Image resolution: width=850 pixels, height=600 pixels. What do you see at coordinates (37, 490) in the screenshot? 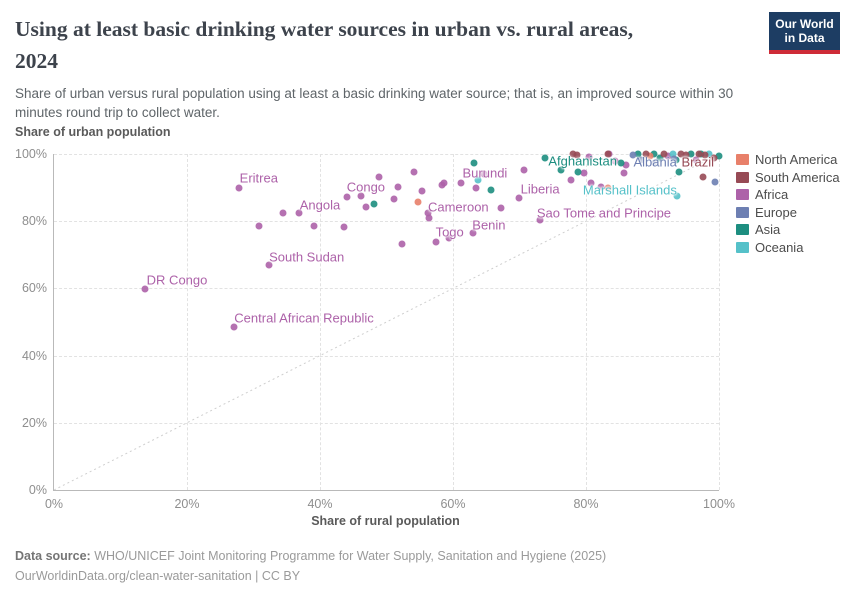
I see `y-tick-label: 0%` at bounding box center [37, 490].